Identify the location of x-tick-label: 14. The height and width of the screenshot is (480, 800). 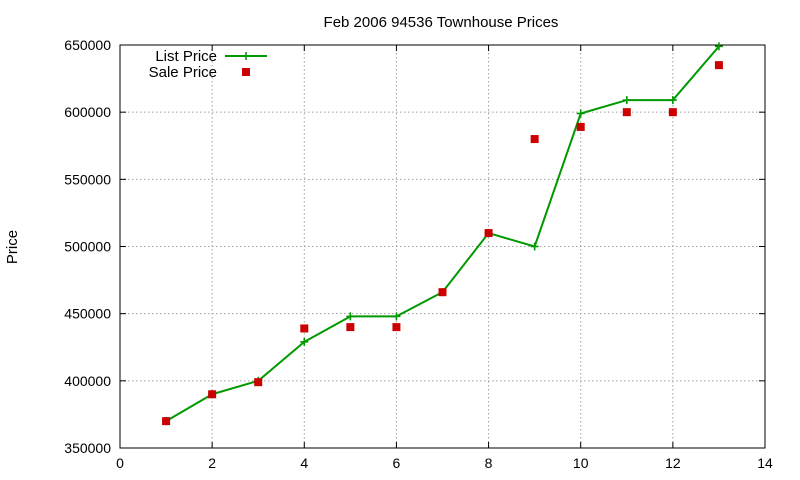
(765, 463).